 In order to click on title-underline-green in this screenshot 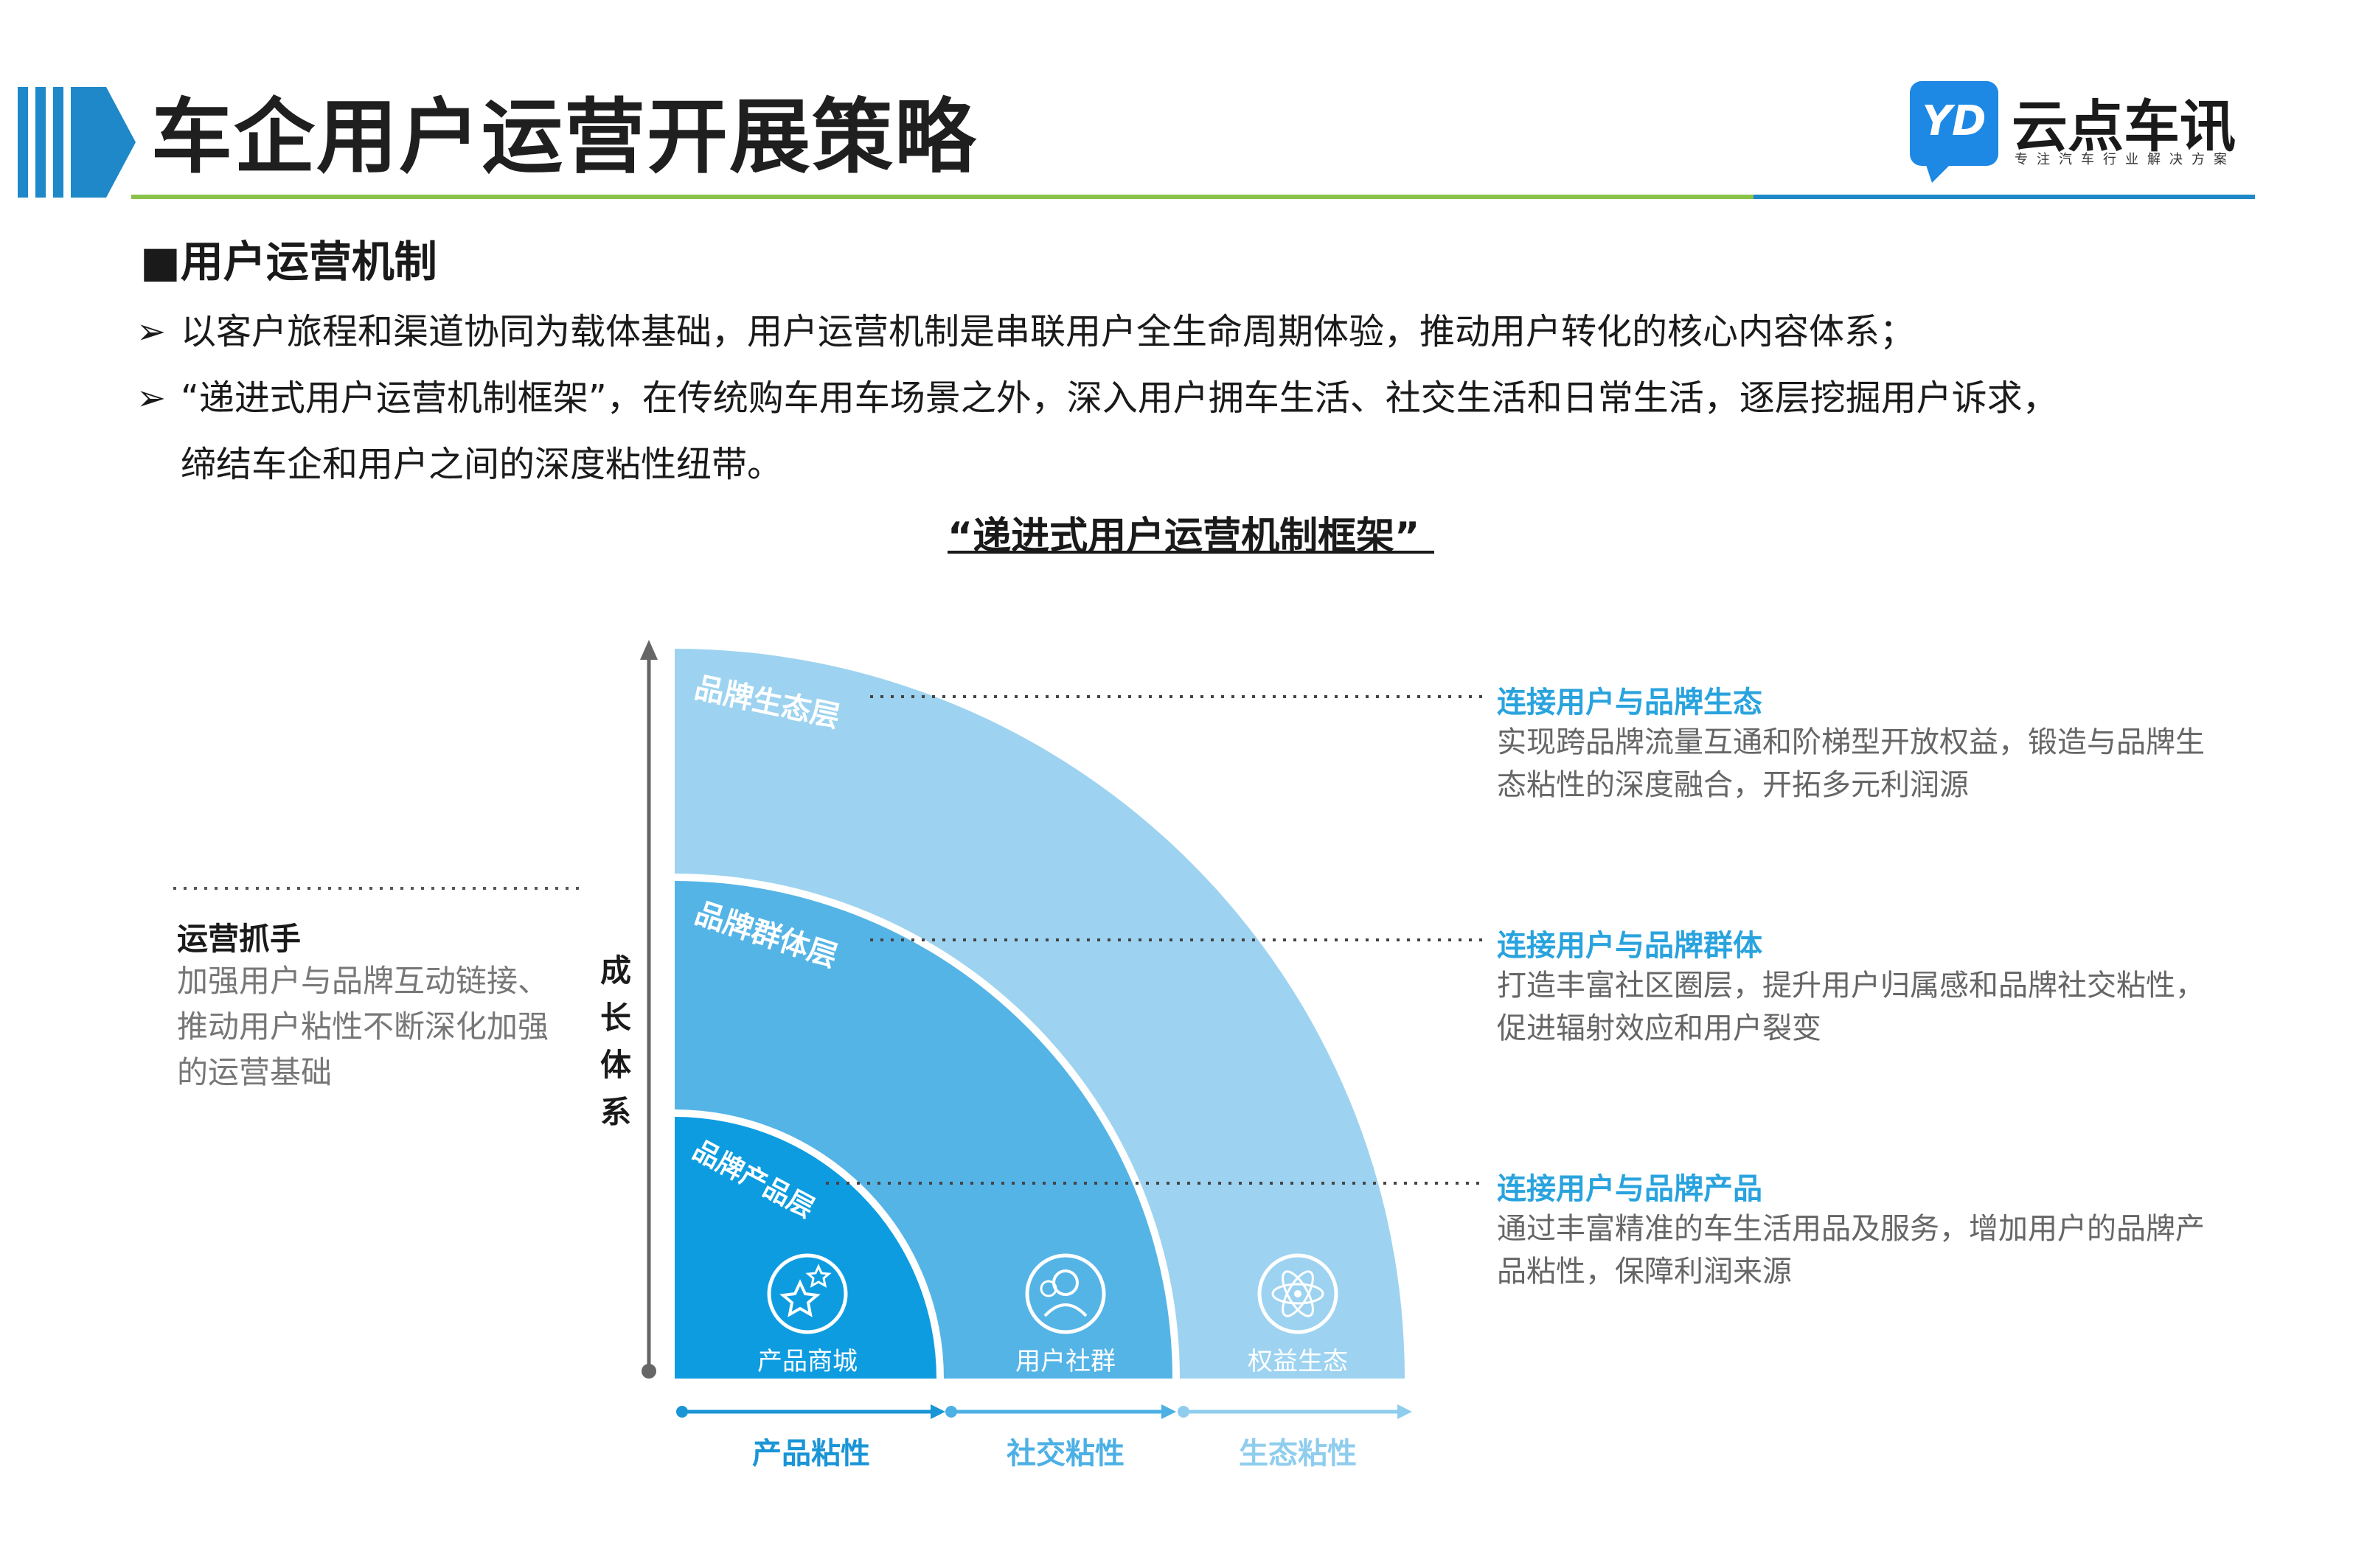, I will do `click(942, 197)`.